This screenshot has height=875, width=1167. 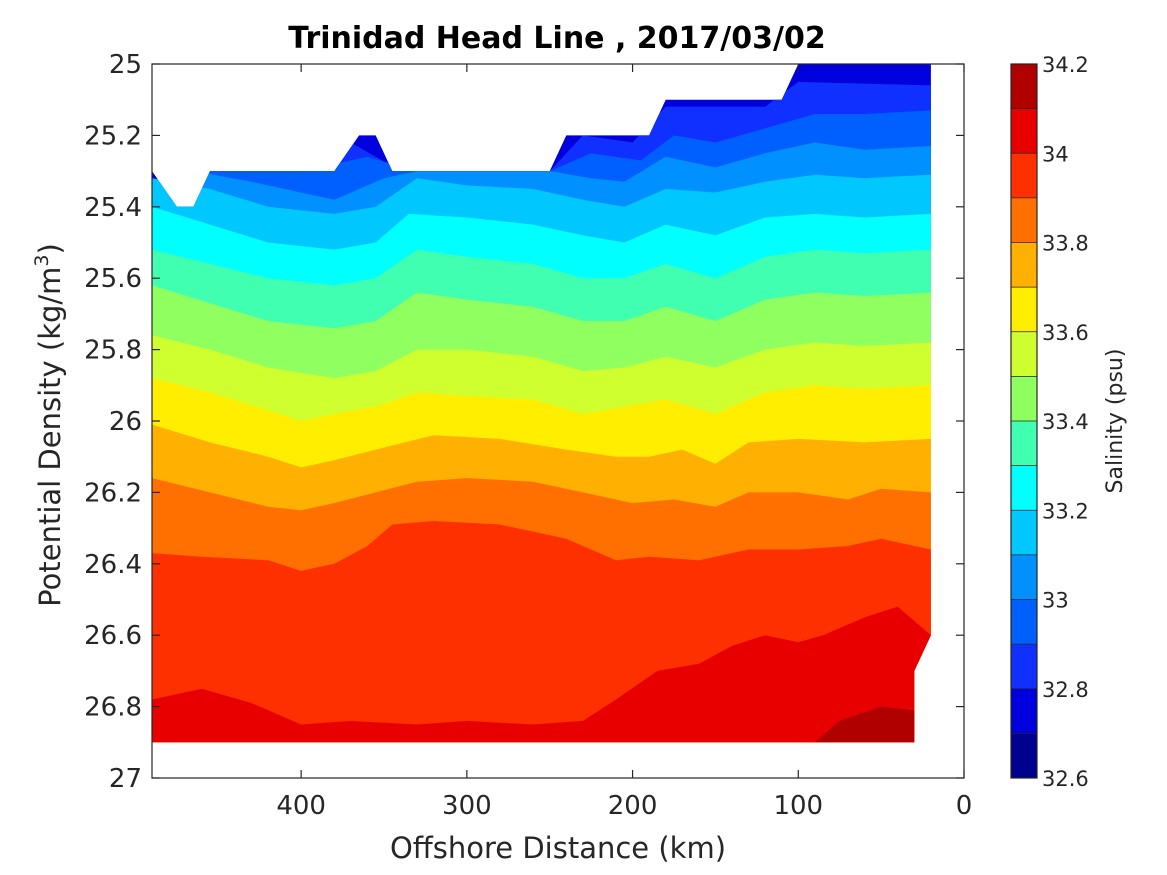 I want to click on y-tick-label: 26.6, so click(x=113, y=636).